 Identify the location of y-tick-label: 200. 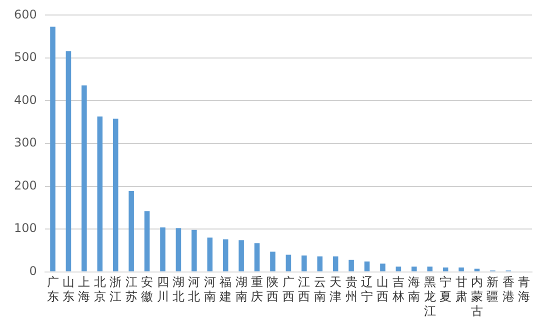
(25, 185).